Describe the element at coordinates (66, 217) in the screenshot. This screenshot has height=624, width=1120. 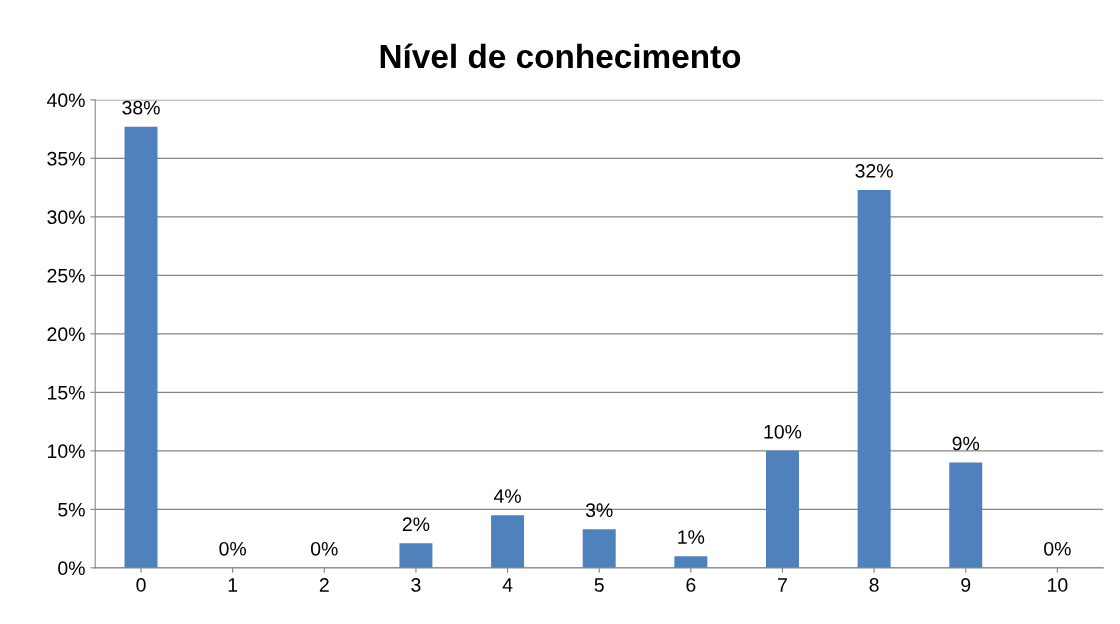
I see `y-tick-label: 30%` at that location.